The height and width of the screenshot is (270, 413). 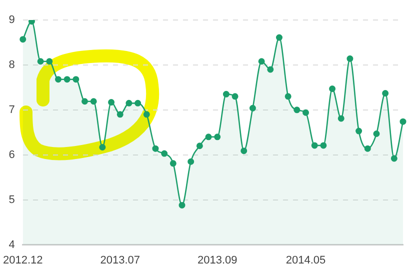 What do you see at coordinates (217, 260) in the screenshot?
I see `x-tick-label: 2013.09` at bounding box center [217, 260].